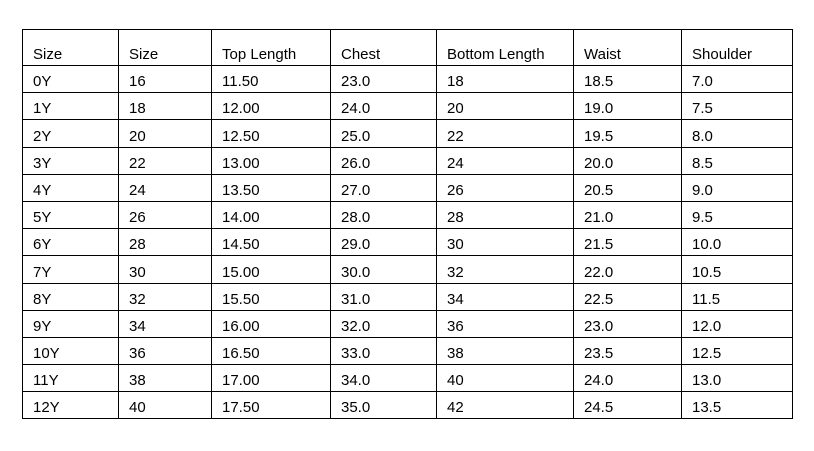 This screenshot has height=451, width=814. Describe the element at coordinates (271, 160) in the screenshot. I see `table-cell: 13.00` at that location.